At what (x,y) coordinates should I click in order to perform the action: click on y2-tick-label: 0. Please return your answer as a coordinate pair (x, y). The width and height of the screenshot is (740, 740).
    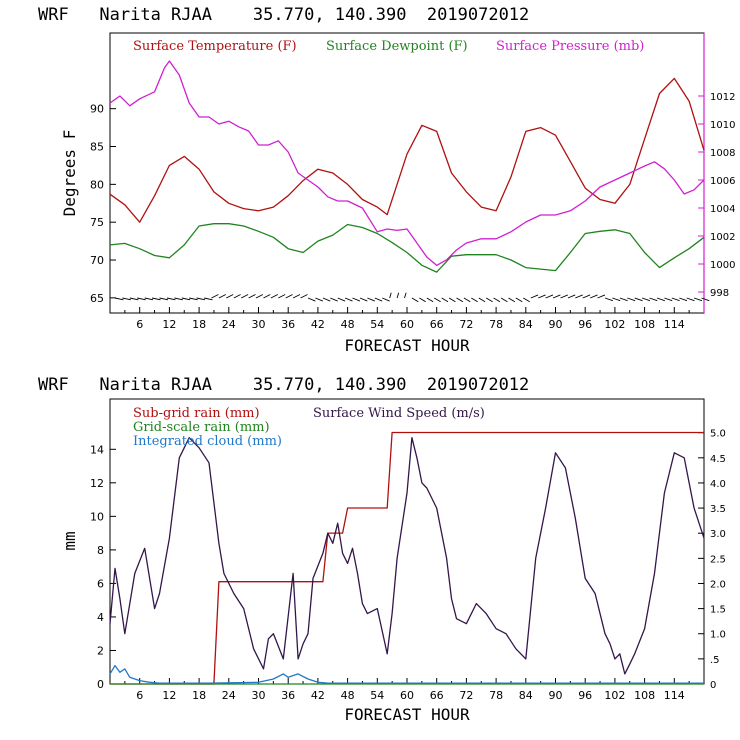
    Looking at the image, I should click on (713, 685).